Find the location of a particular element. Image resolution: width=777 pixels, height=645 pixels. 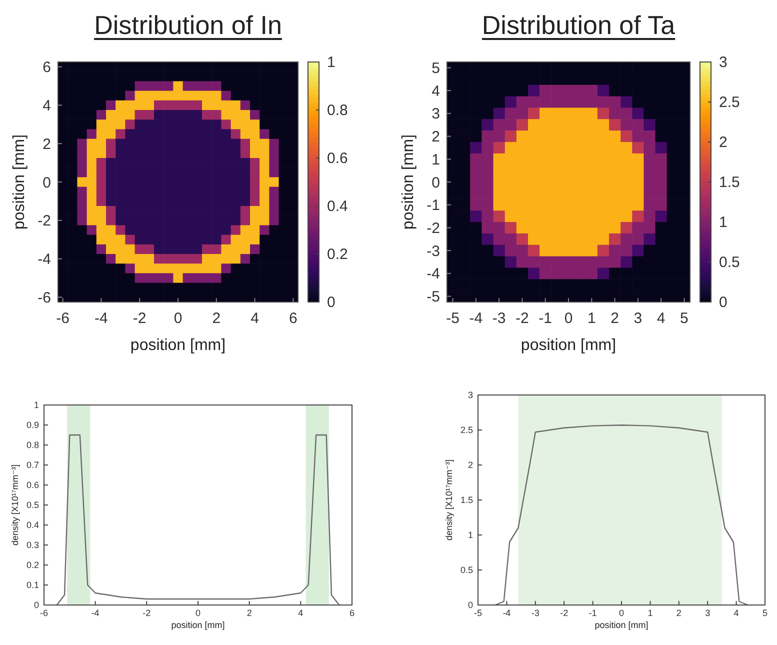

color-bar-label: 0.4 is located at coordinates (337, 206).